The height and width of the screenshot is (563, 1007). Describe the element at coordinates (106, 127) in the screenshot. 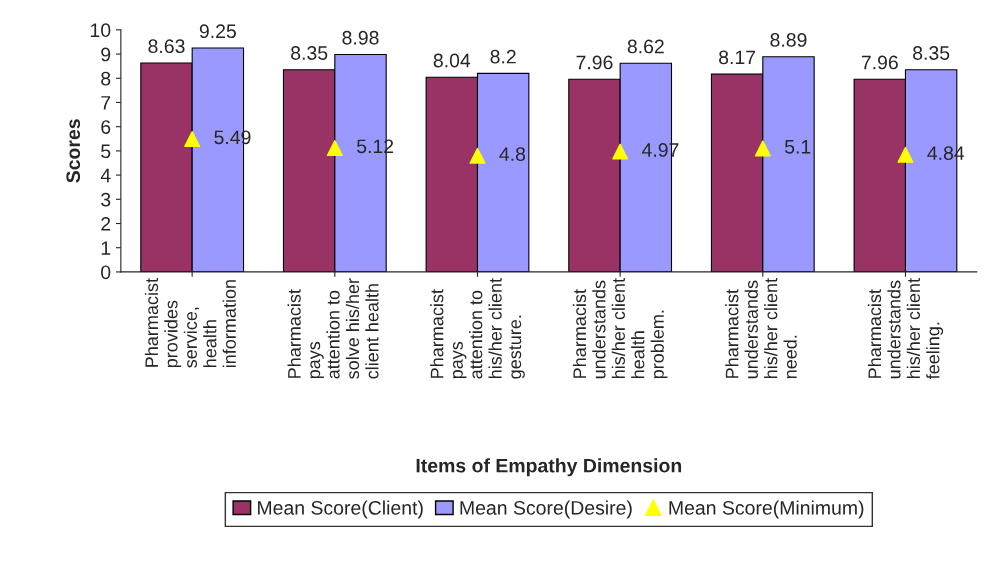

I see `y-tick-label: 6` at that location.